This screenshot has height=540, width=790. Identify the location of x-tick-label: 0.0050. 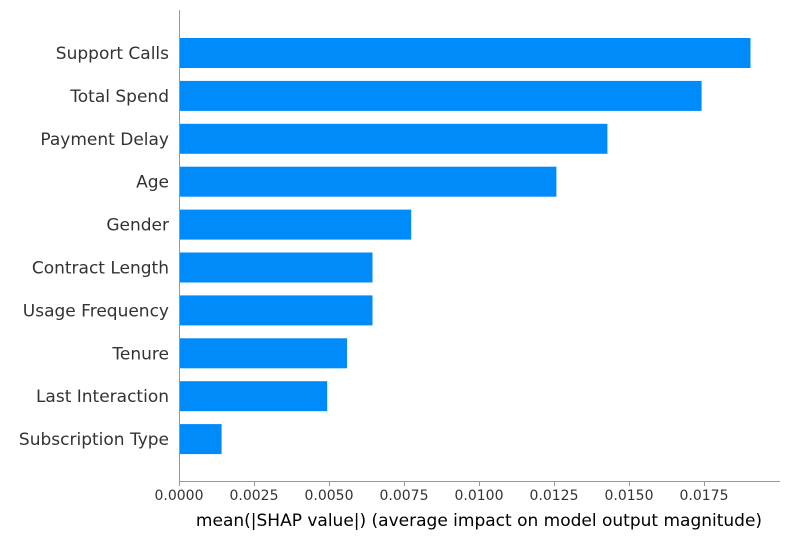
(329, 496).